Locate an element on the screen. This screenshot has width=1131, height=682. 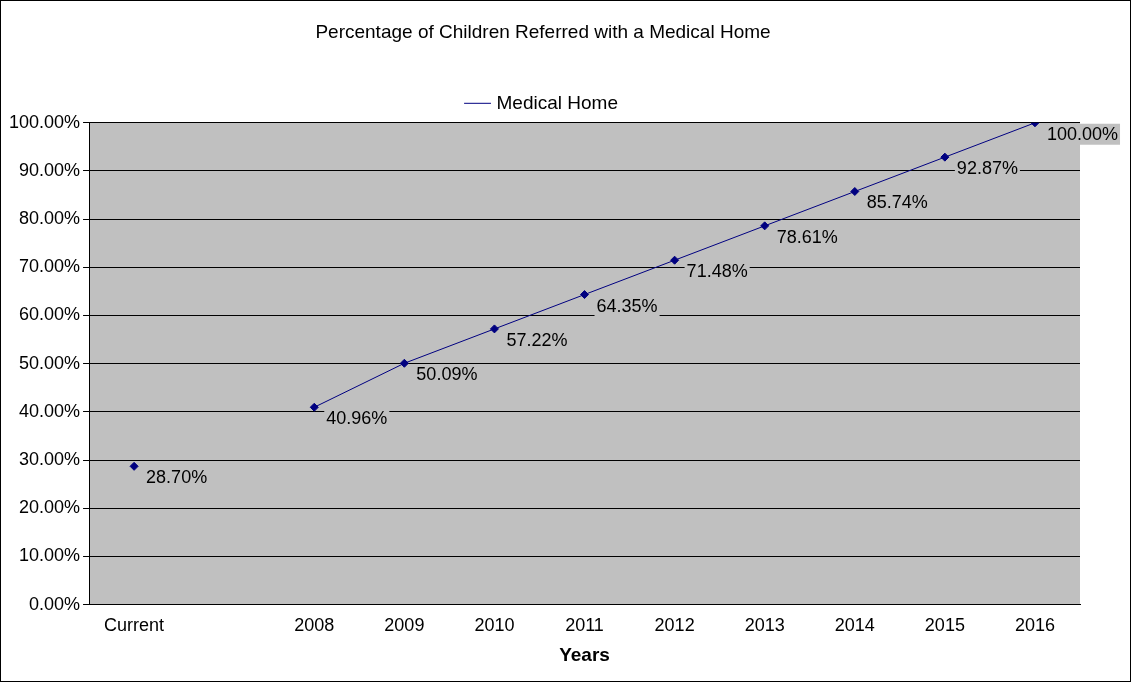
data-label: 92.87% is located at coordinates (987, 168).